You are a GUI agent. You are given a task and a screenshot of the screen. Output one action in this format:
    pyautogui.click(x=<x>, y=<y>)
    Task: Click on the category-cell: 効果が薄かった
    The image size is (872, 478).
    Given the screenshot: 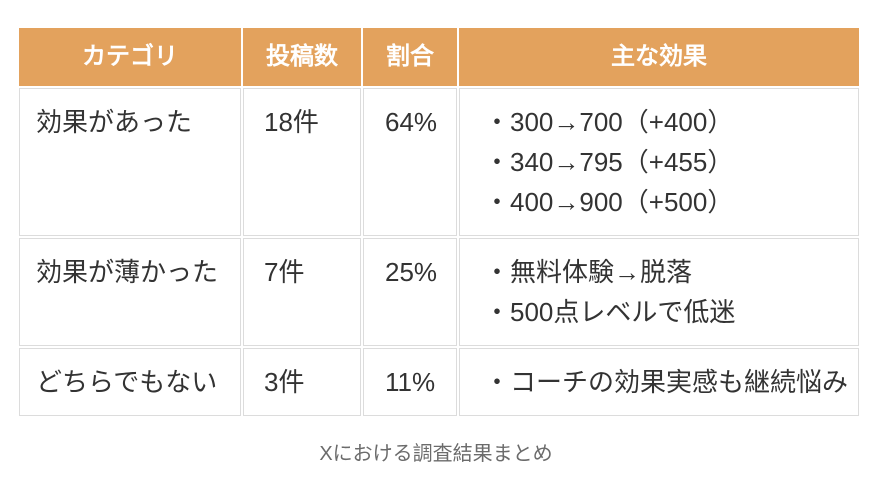 What is the action you would take?
    pyautogui.click(x=130, y=292)
    